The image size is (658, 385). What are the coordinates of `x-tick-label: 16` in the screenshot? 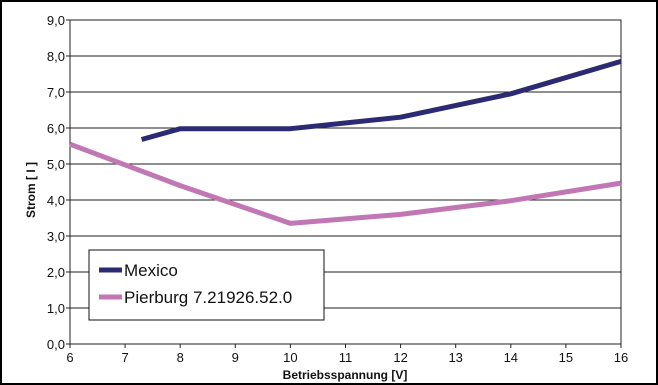 It's located at (621, 357).